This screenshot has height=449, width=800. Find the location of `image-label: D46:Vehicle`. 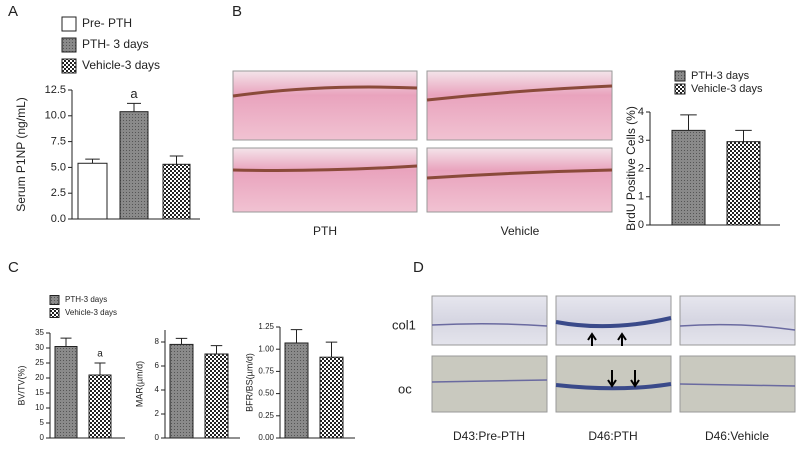

image-label: D46:Vehicle is located at coordinates (737, 436).